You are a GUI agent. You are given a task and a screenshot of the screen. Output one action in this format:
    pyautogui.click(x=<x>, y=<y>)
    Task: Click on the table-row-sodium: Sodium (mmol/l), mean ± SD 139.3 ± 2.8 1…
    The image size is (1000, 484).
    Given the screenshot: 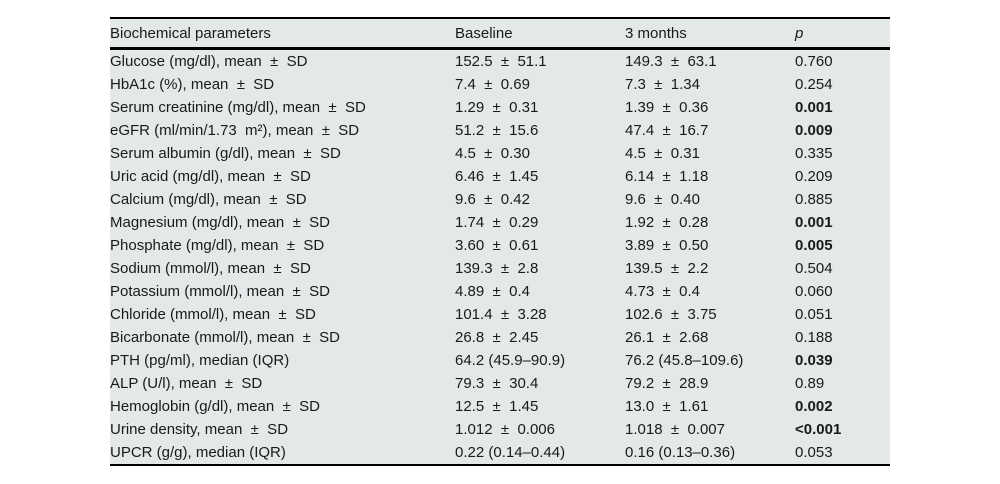 What is the action you would take?
    pyautogui.click(x=500, y=268)
    